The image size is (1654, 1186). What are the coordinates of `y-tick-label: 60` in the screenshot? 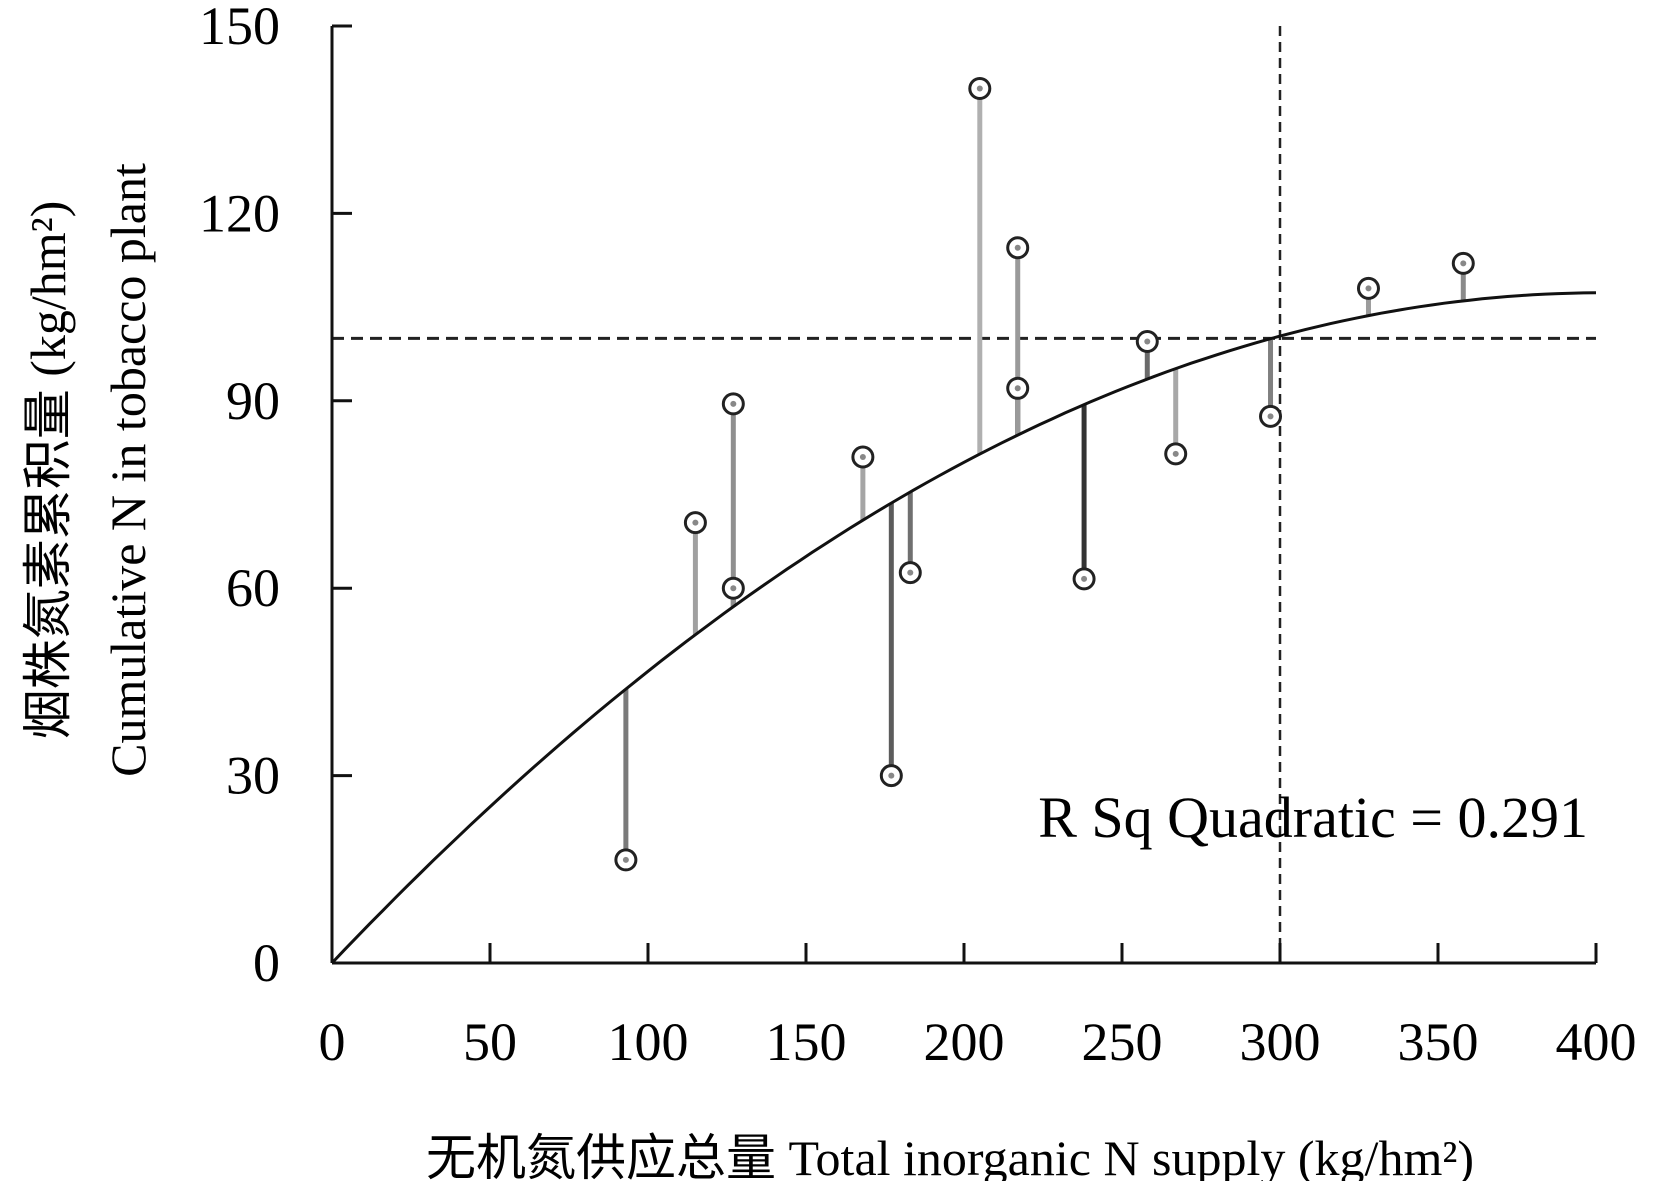 It's located at (253, 588).